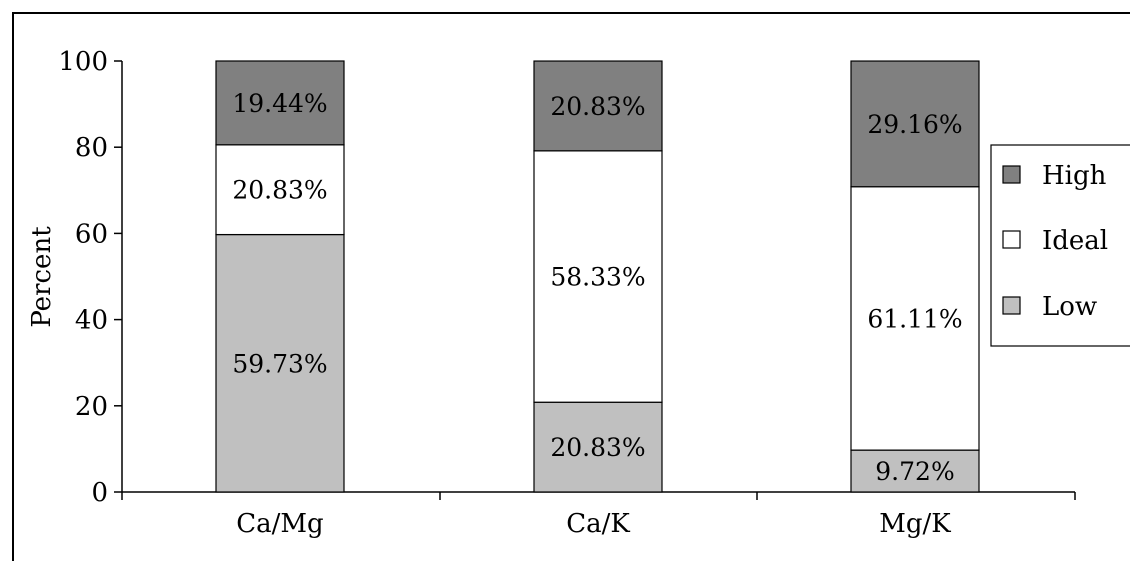  What do you see at coordinates (1075, 241) in the screenshot?
I see `legend-label-ideal: Ideal` at bounding box center [1075, 241].